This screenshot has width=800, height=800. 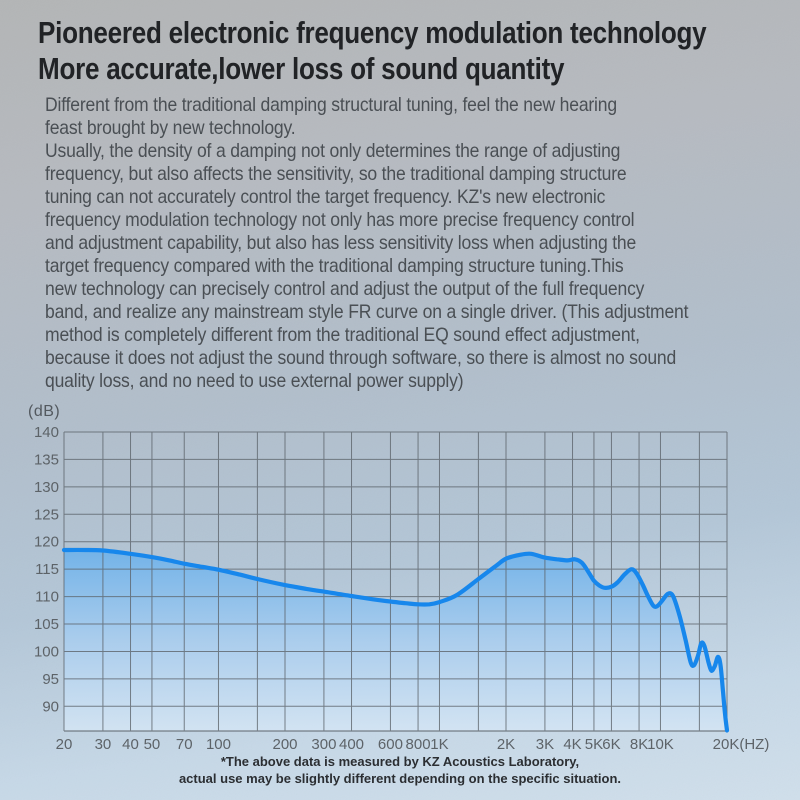 I want to click on y-tick-label: 110, so click(x=47, y=597).